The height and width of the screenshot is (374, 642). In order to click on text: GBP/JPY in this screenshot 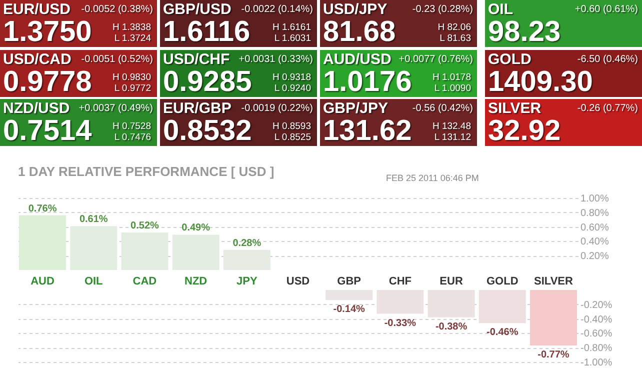, I will do `click(355, 108)`.